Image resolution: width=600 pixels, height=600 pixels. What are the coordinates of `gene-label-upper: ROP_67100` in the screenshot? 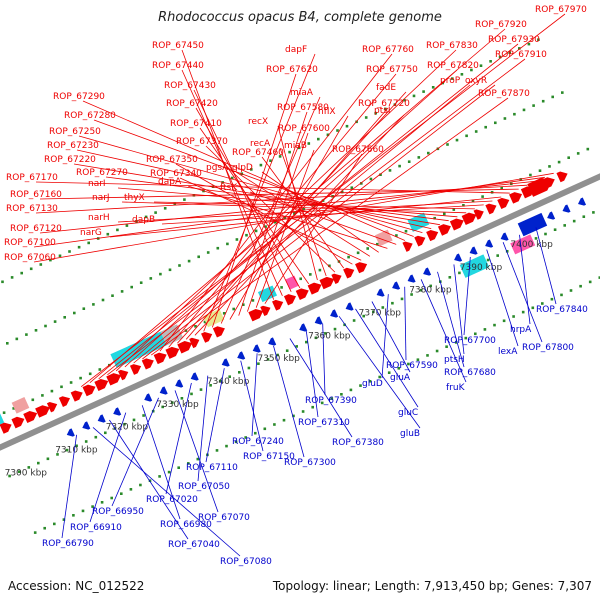 It's located at (30, 243).